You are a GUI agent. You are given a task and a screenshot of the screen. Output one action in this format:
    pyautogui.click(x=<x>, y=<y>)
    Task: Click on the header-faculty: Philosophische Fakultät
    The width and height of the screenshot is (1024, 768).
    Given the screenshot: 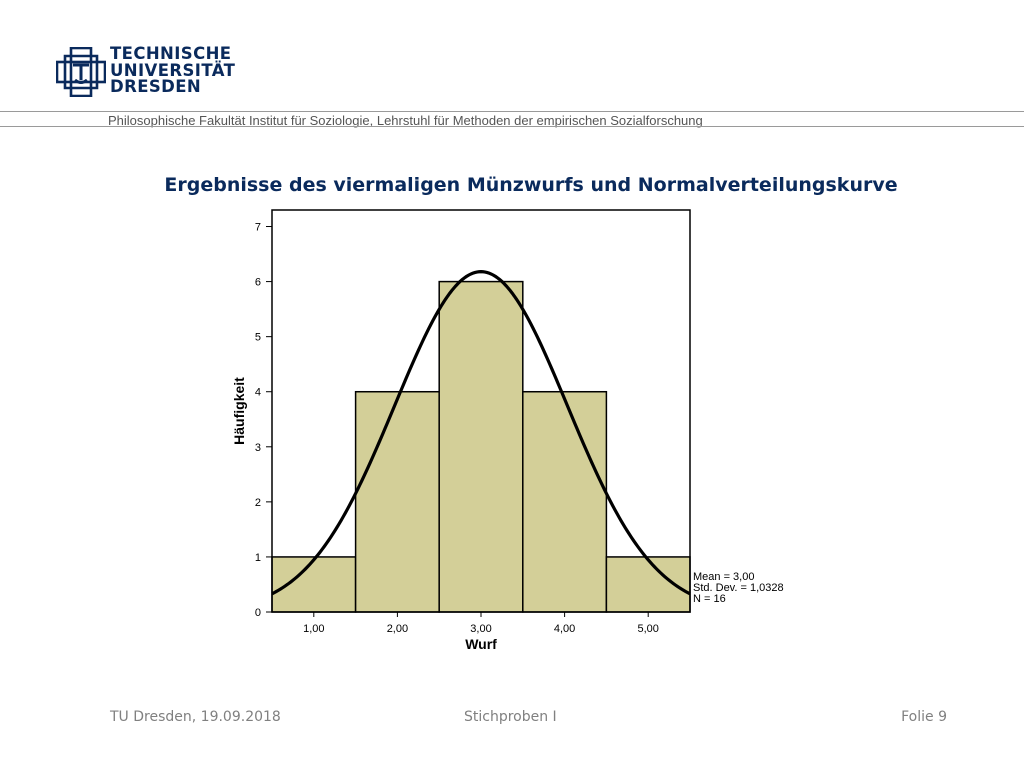 What is the action you would take?
    pyautogui.click(x=177, y=120)
    